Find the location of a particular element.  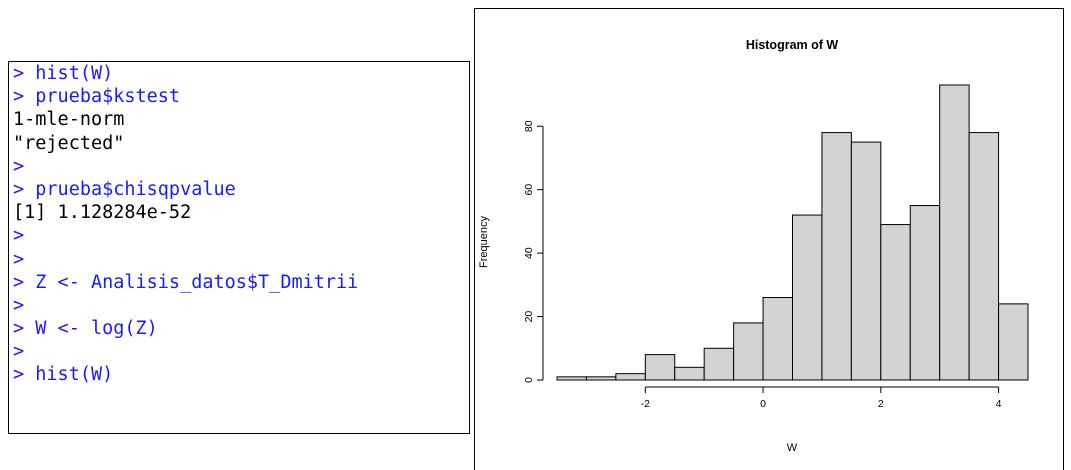

console-line: [1] 1.128284e-52 is located at coordinates (241, 212).